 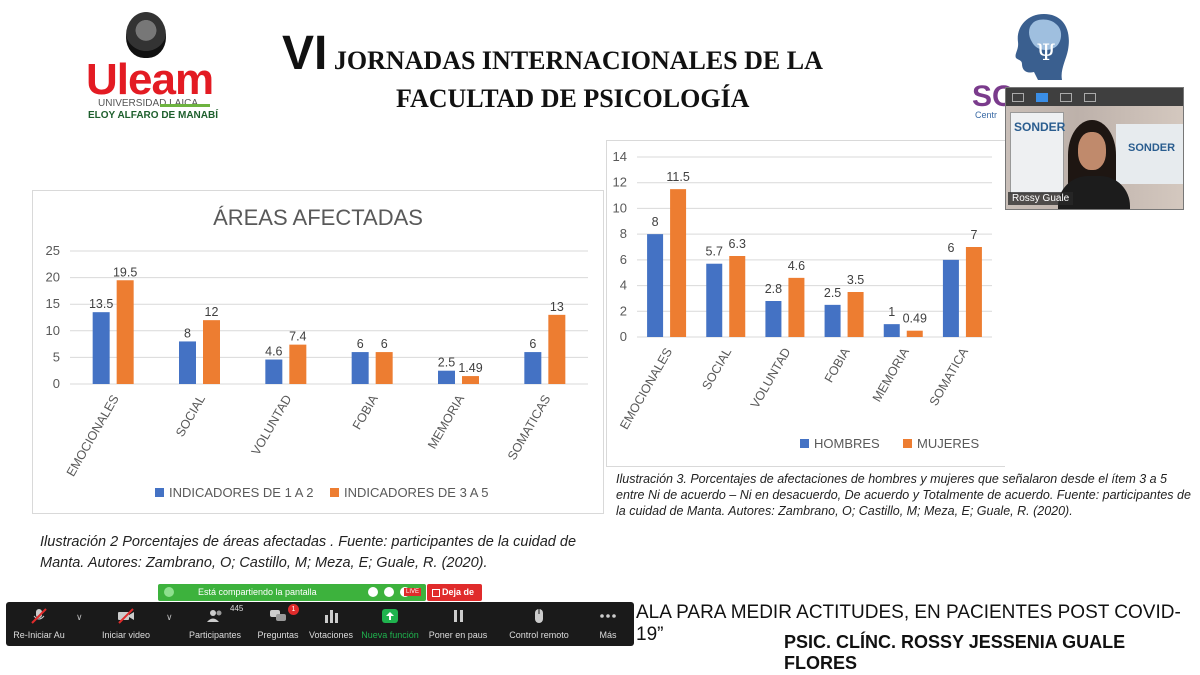 I want to click on participants-label: Participantes, so click(x=215, y=635).